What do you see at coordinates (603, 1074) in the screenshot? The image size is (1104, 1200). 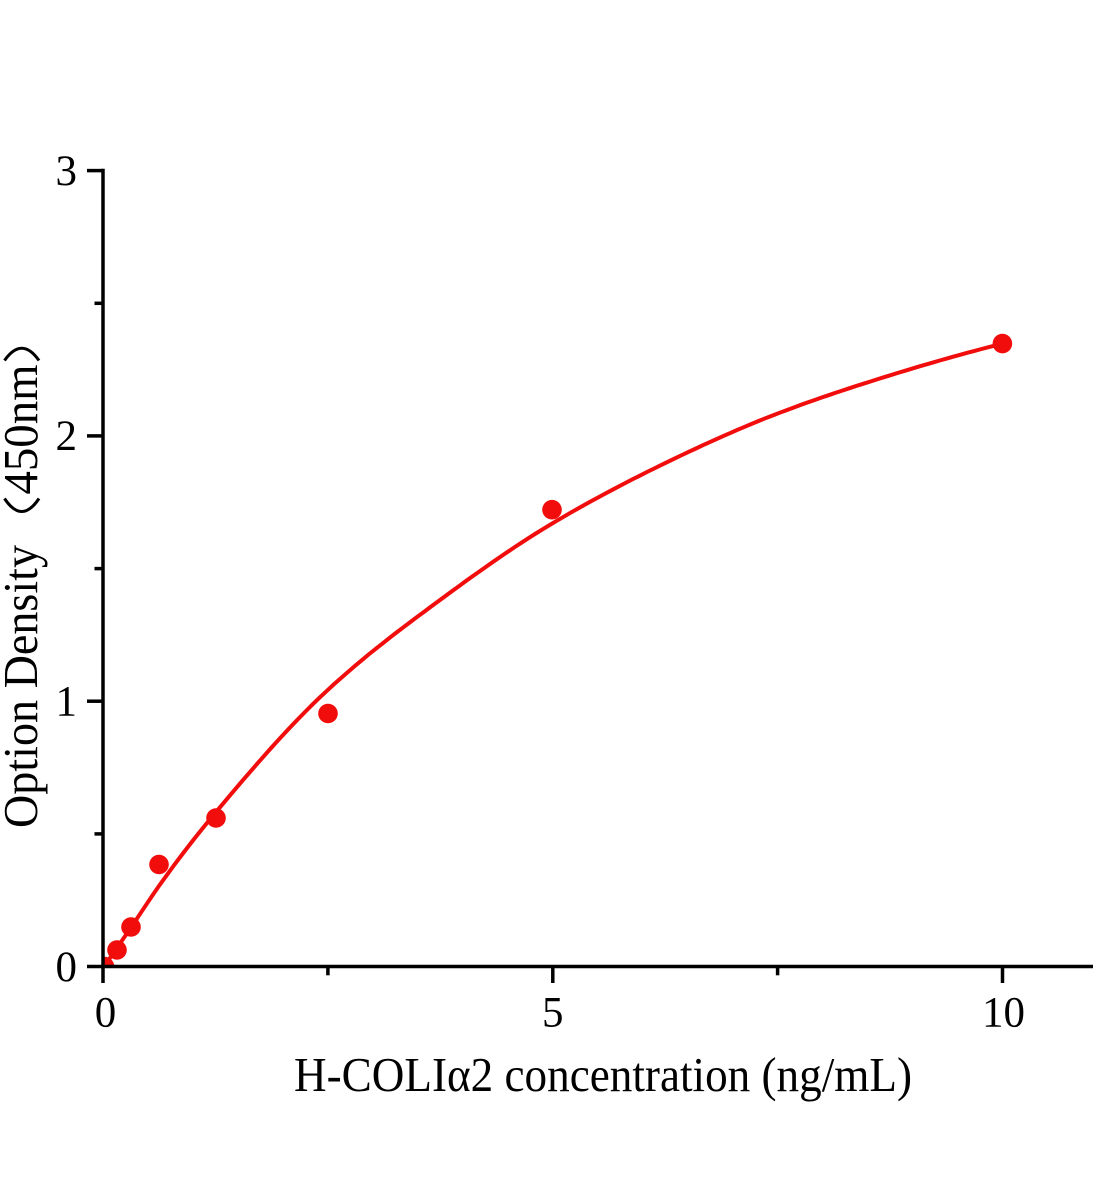 I see `svg-text: H-COLIα2 concentration (ng/mL)` at bounding box center [603, 1074].